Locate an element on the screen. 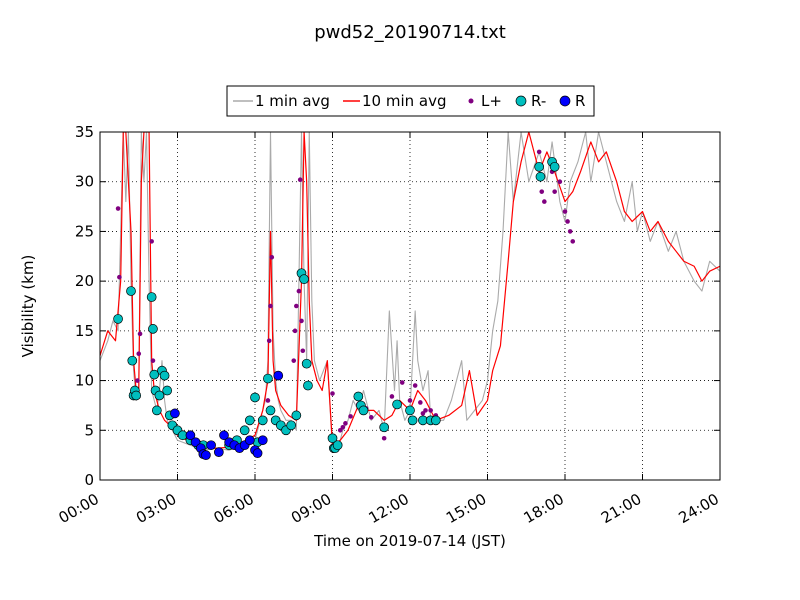 Image resolution: width=800 pixels, height=600 pixels. chart-title: pwd52_20190714.txt is located at coordinates (410, 32).